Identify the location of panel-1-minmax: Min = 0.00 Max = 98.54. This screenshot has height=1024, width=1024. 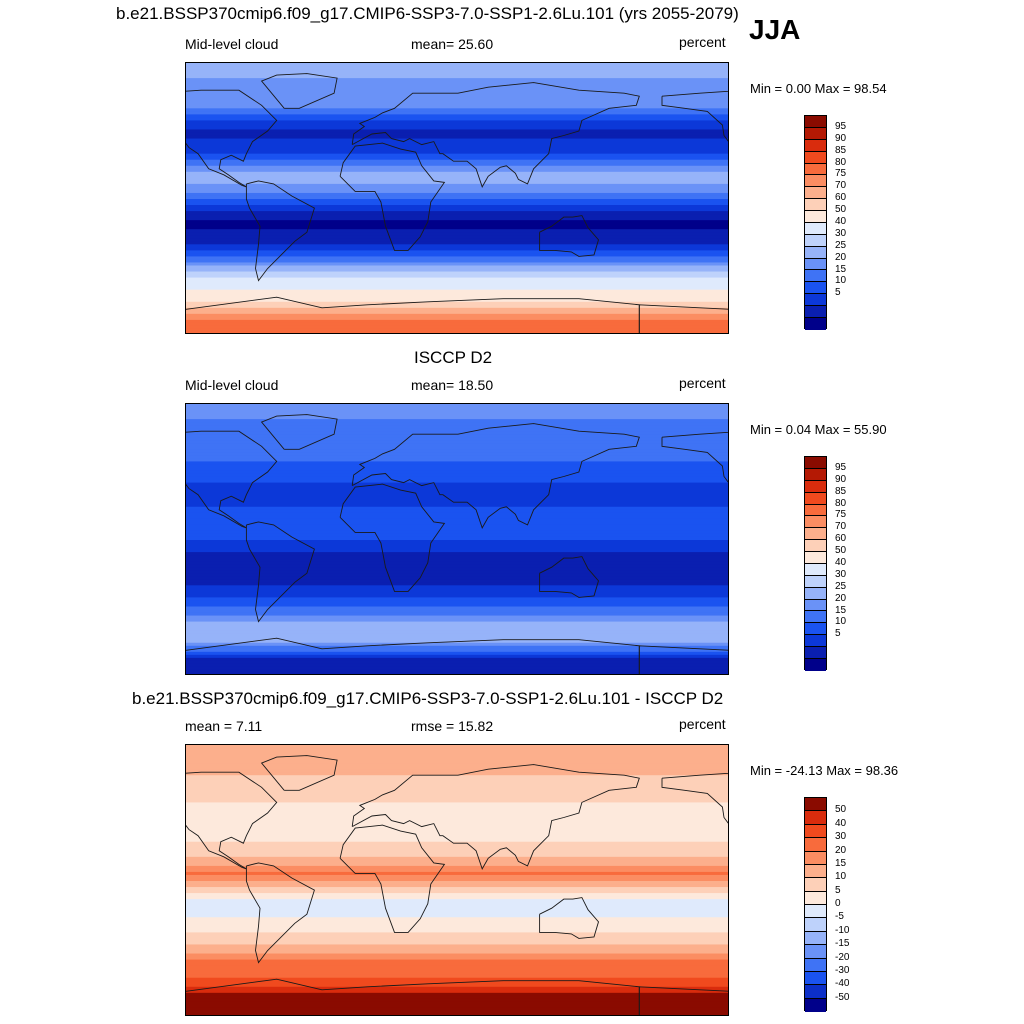
(818, 88).